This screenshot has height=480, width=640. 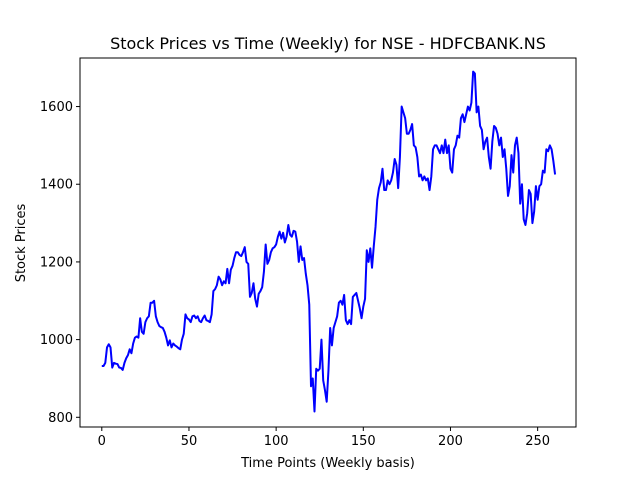 I want to click on x-axis-label: Time Points (Weekly basis), so click(x=327, y=463).